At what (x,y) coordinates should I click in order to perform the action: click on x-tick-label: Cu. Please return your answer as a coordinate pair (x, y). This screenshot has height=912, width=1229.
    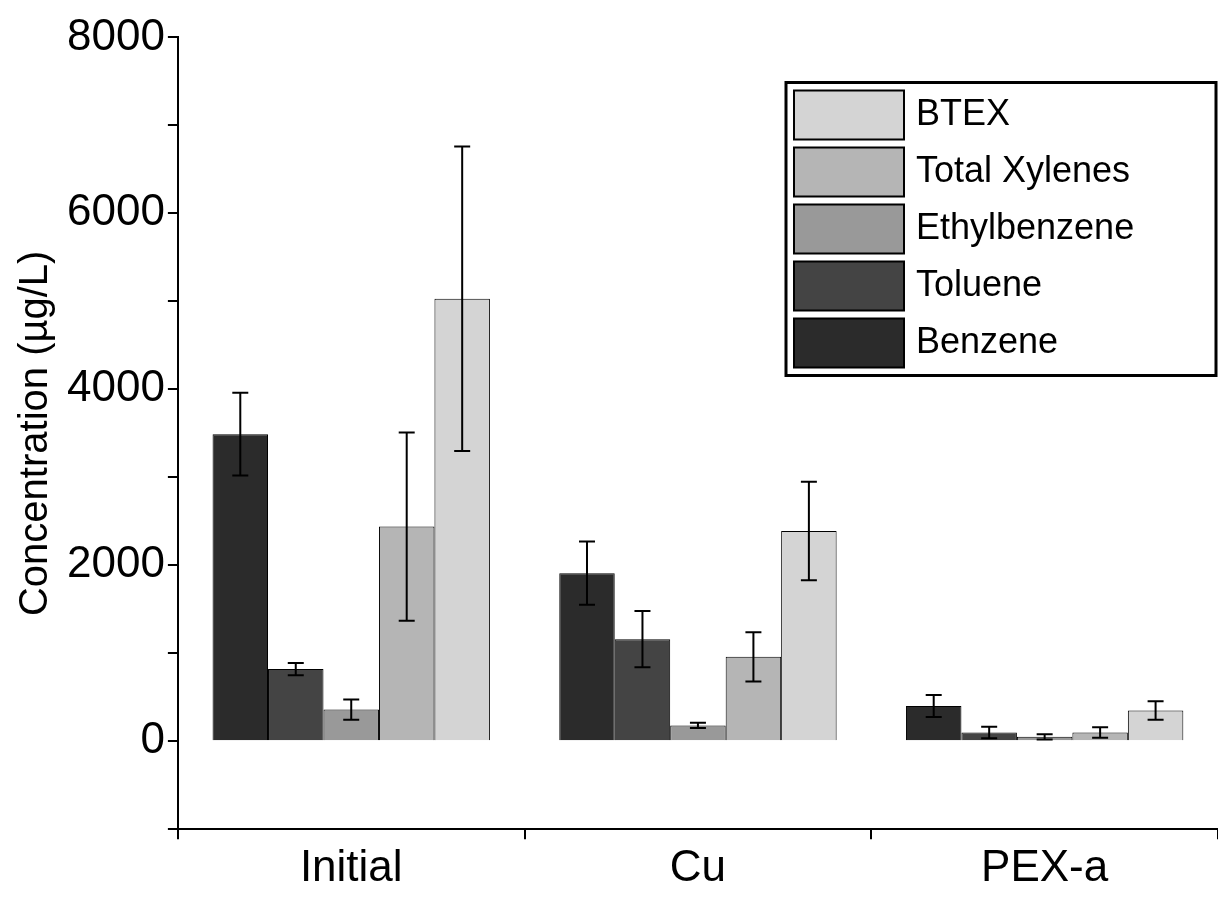
    Looking at the image, I should click on (698, 865).